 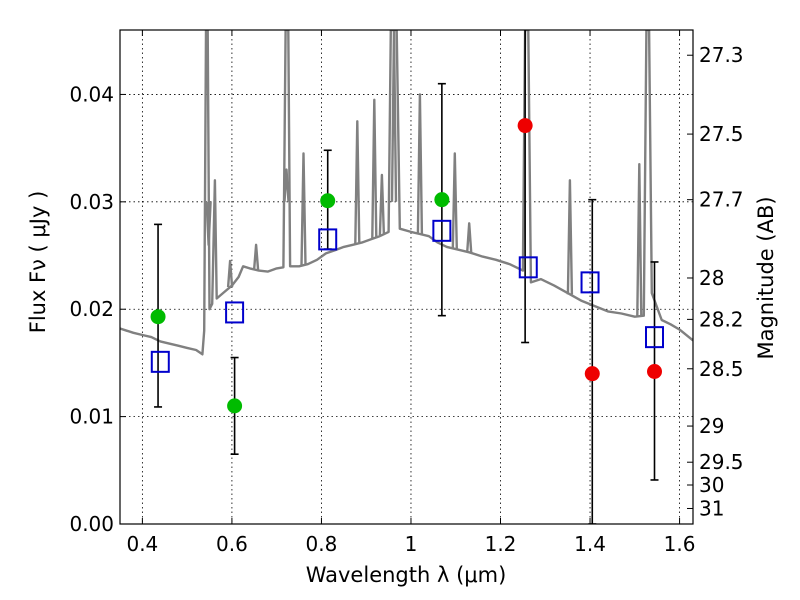 What do you see at coordinates (766, 277) in the screenshot?
I see `y2-axis-label: Magnitude (AB)` at bounding box center [766, 277].